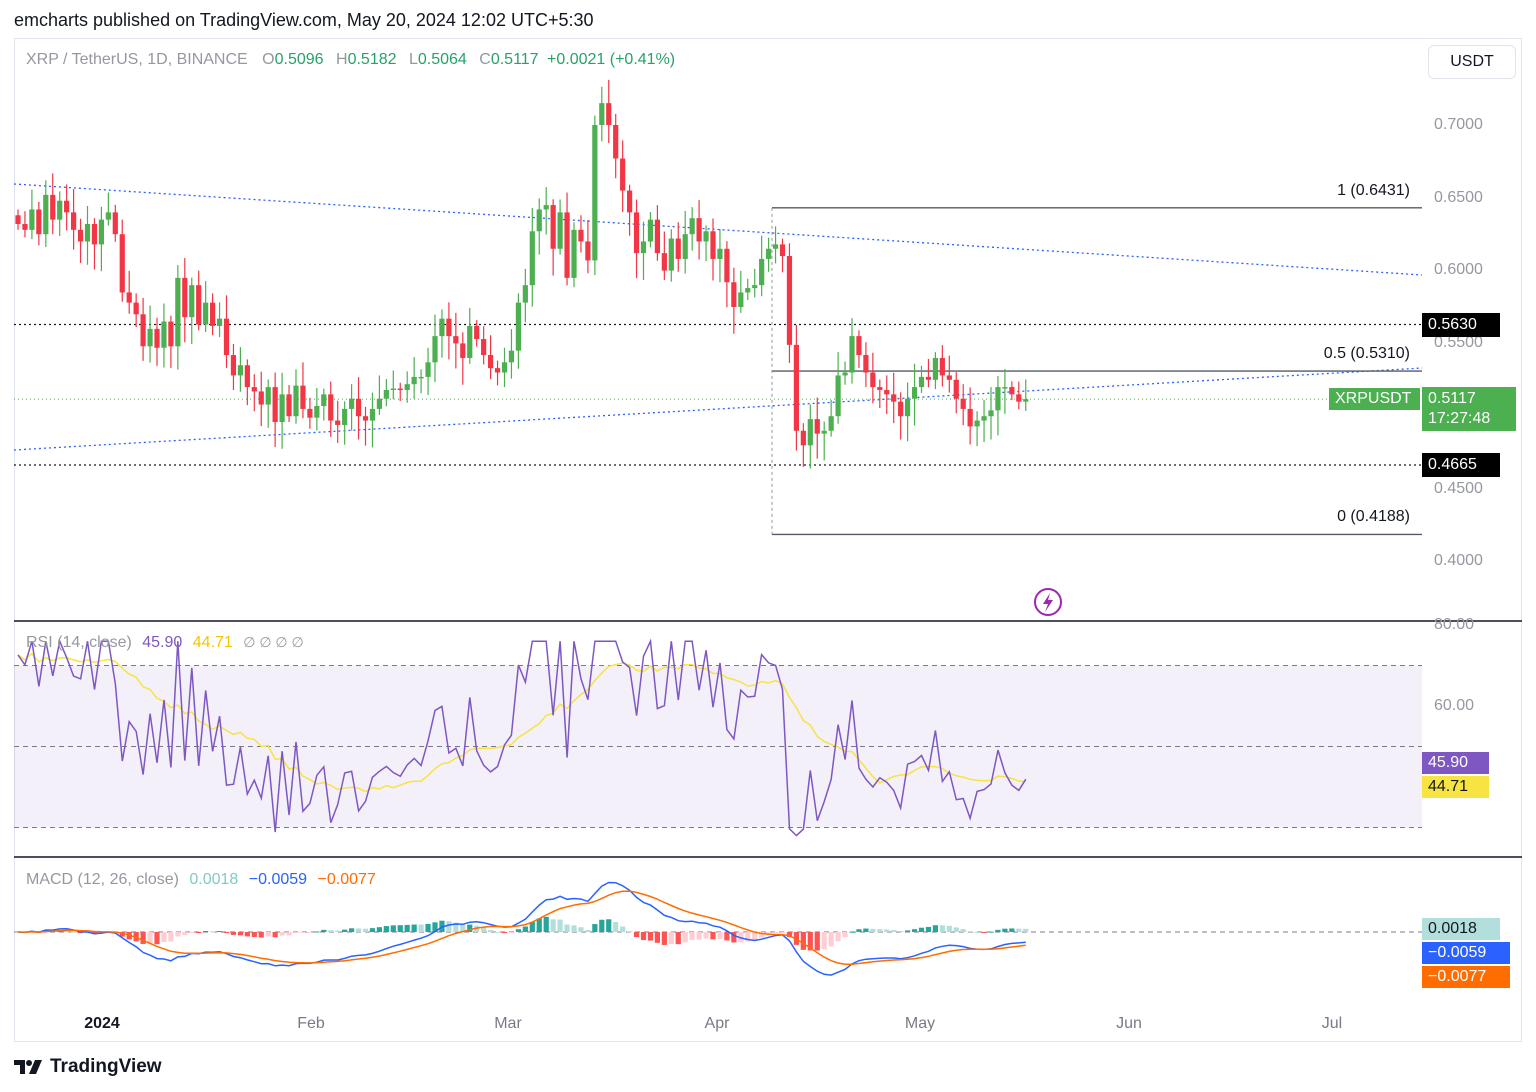 Image resolution: width=1536 pixels, height=1092 pixels. I want to click on open-label: O, so click(268, 59).